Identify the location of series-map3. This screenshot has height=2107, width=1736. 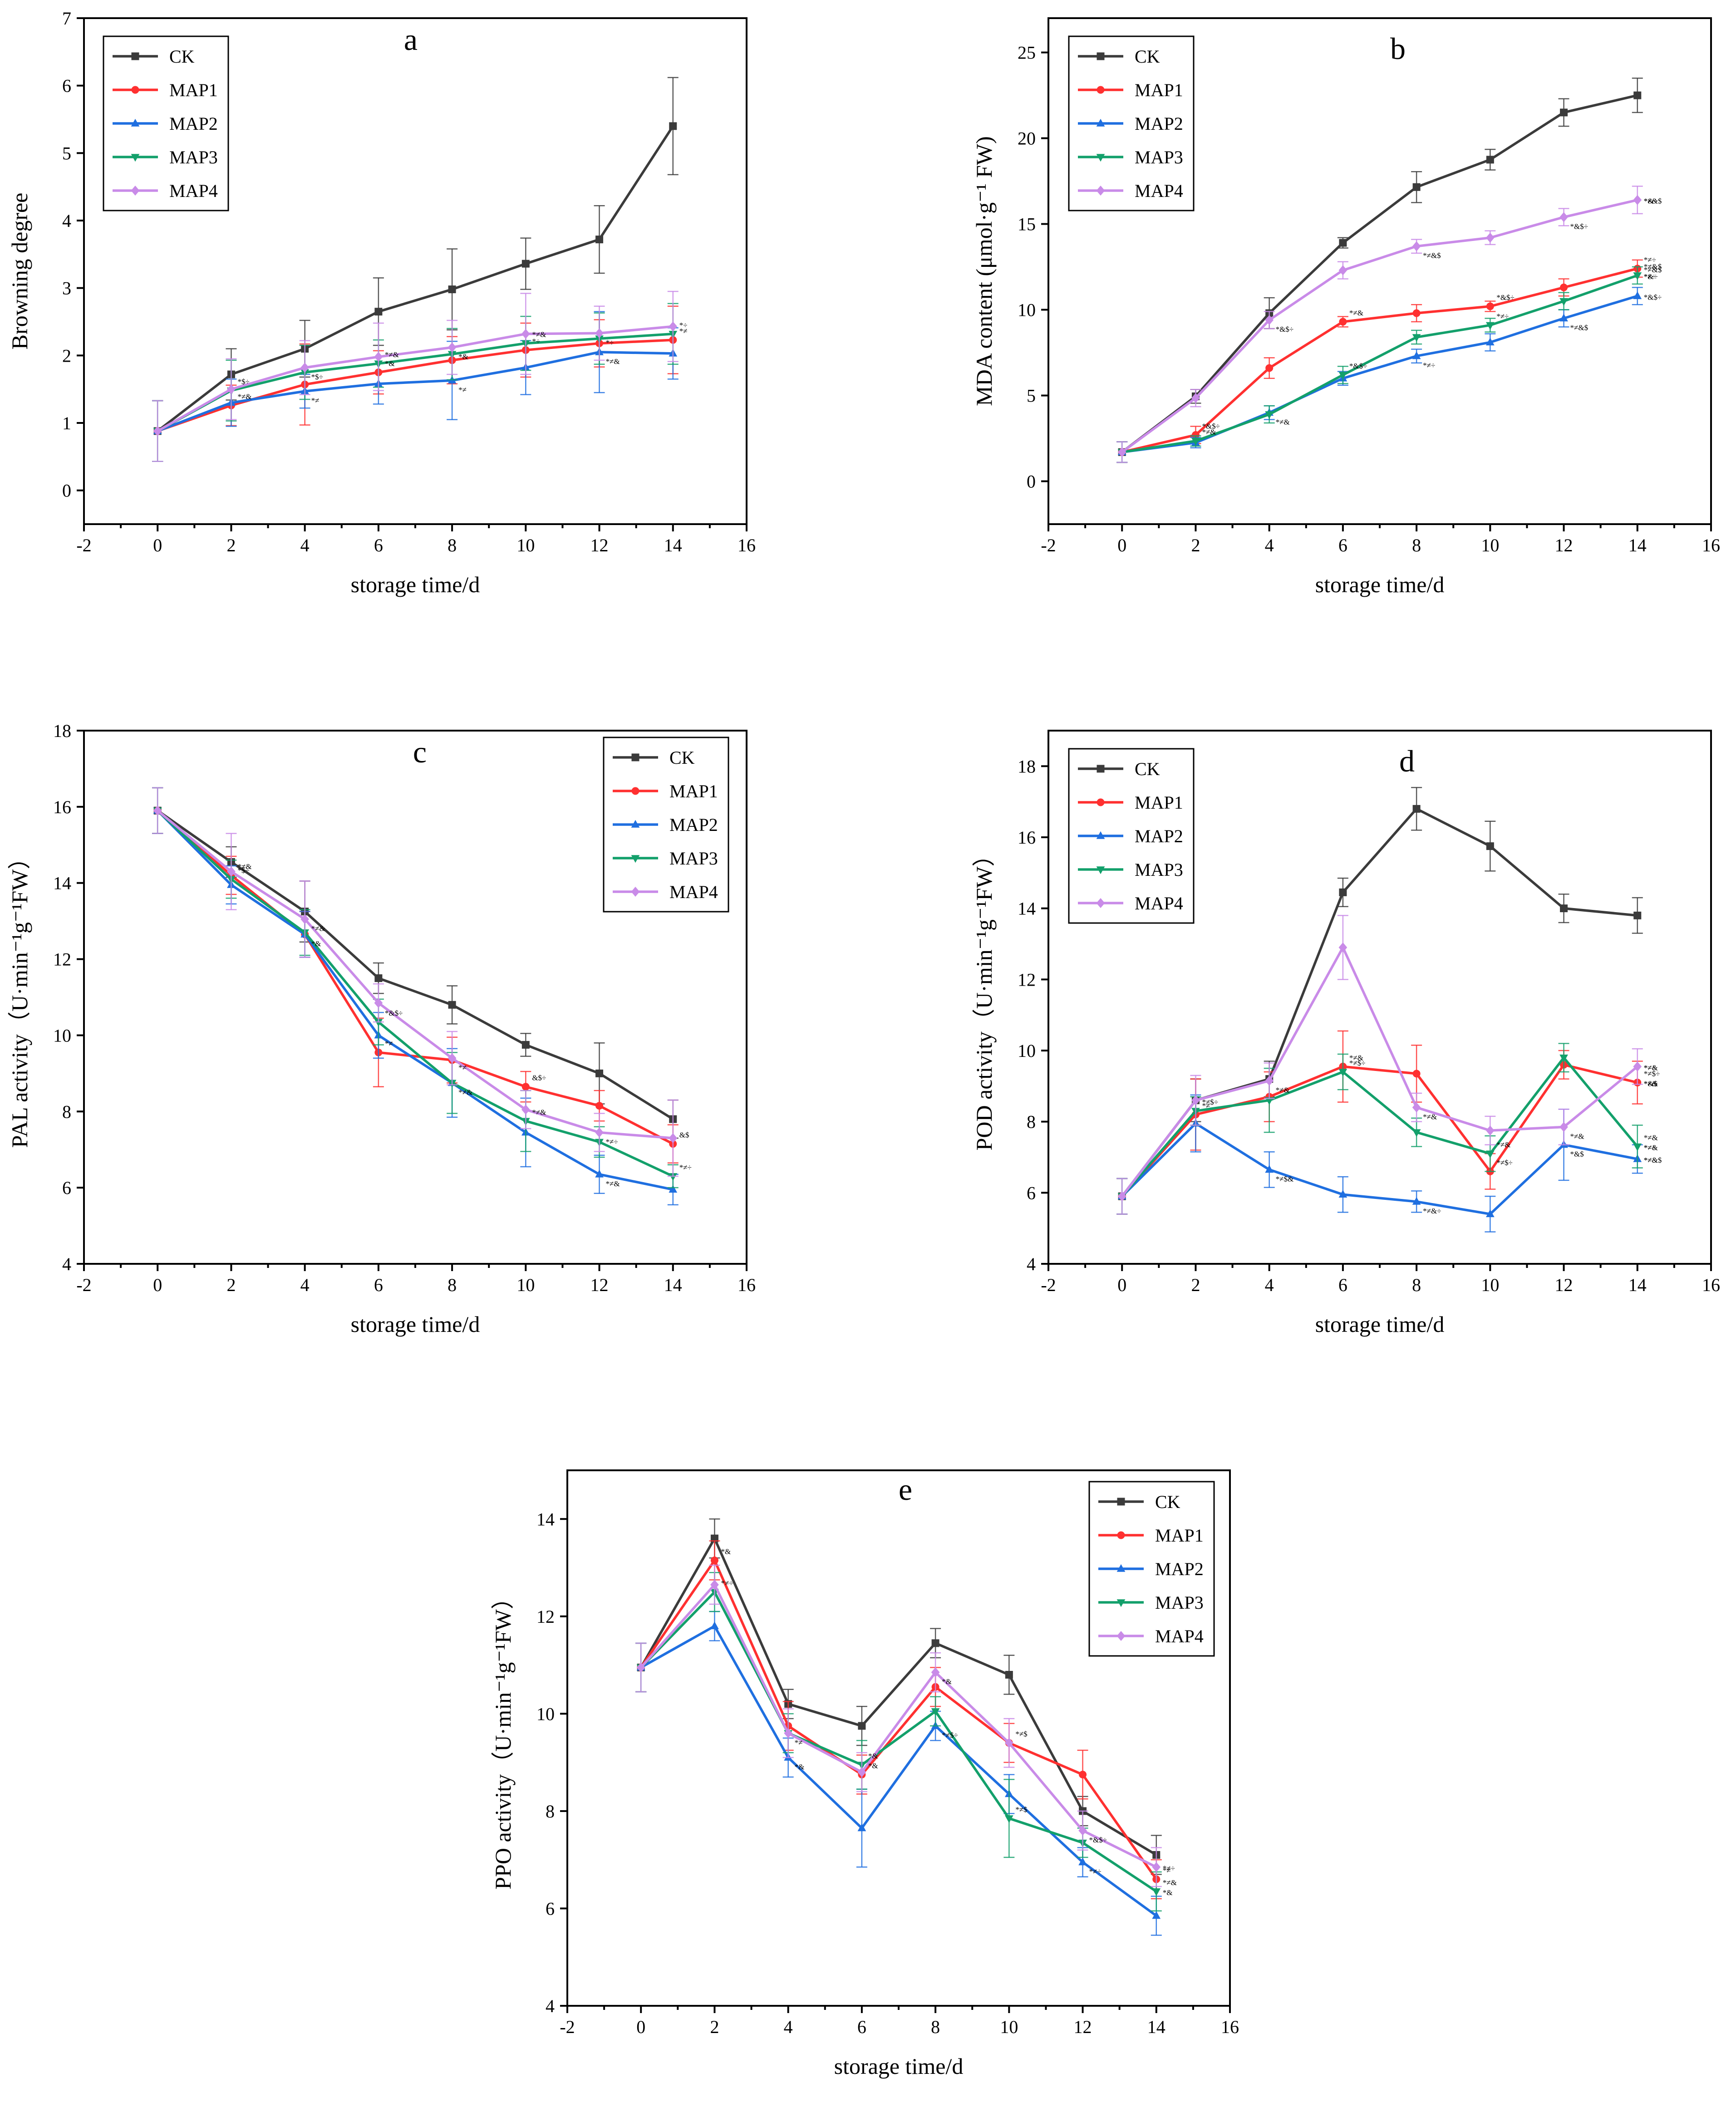
(1379, 1129).